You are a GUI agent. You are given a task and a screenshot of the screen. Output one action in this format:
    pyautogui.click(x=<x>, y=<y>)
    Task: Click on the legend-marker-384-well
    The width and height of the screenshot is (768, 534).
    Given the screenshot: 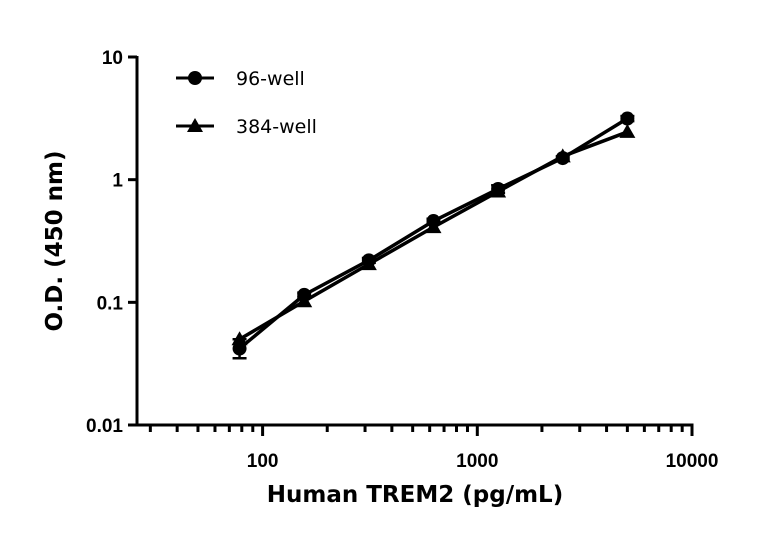 What is the action you would take?
    pyautogui.click(x=195, y=125)
    